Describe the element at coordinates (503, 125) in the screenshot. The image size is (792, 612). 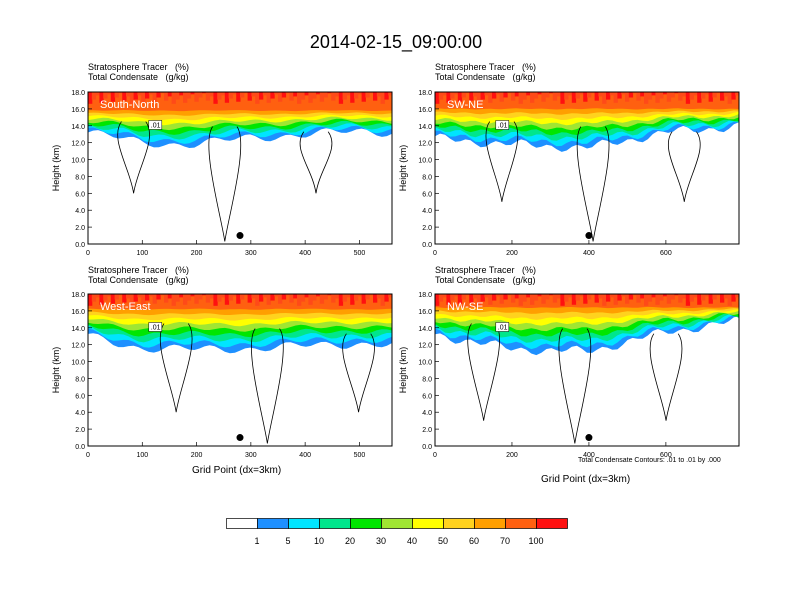
I see `contour-label: .01` at that location.